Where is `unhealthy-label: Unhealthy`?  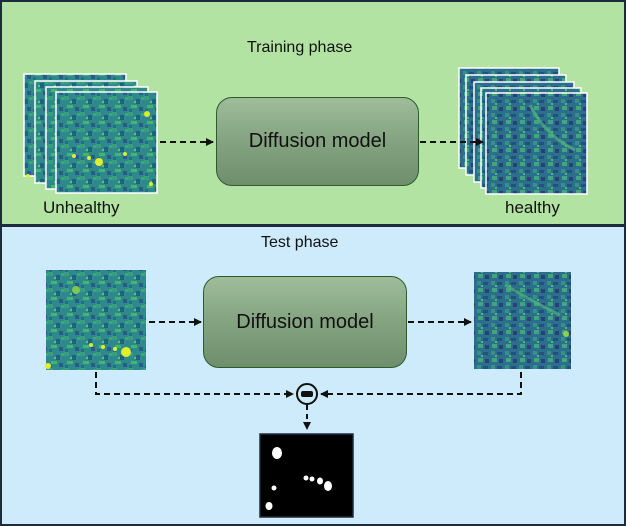
unhealthy-label: Unhealthy is located at coordinates (81, 207).